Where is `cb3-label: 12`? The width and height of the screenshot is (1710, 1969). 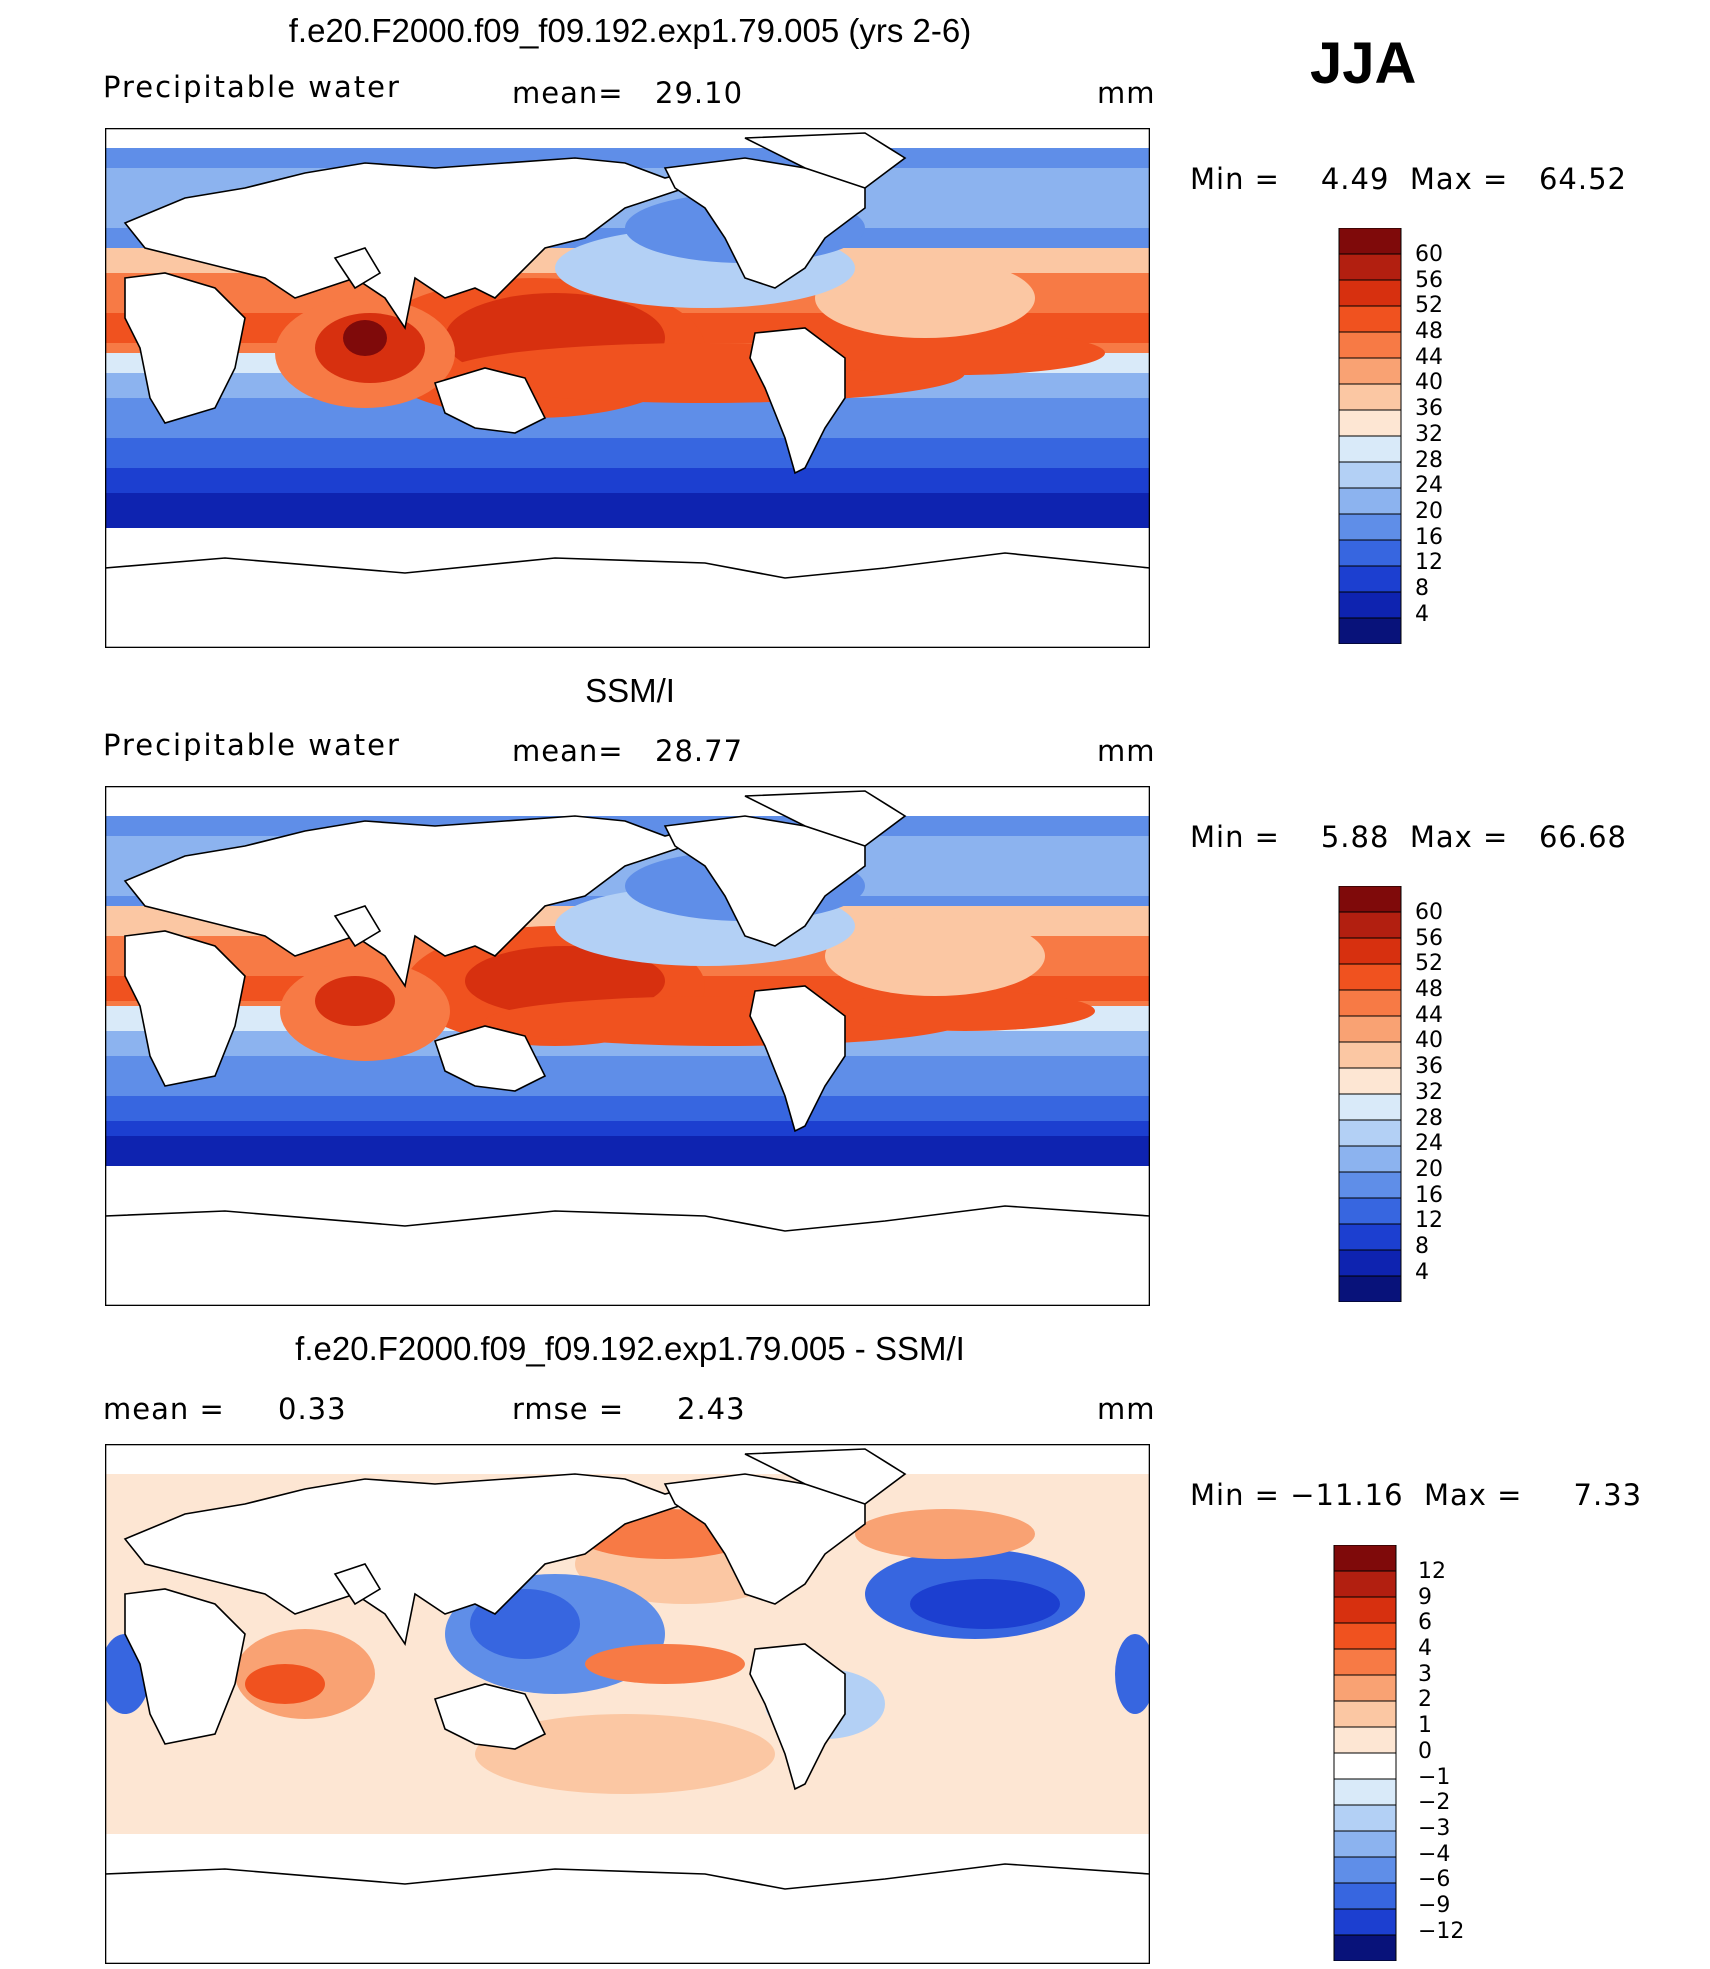 cb3-label: 12 is located at coordinates (1432, 1571).